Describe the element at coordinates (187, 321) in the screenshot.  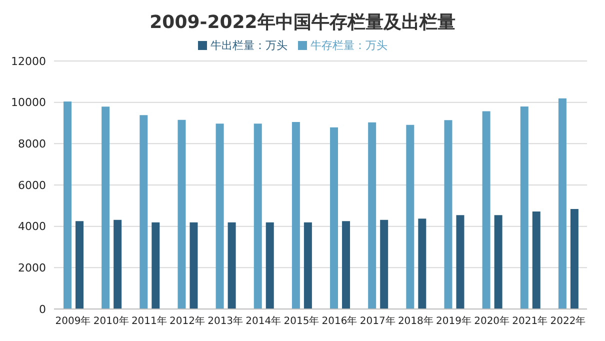
I see `x-tick-label: 2012年` at that location.